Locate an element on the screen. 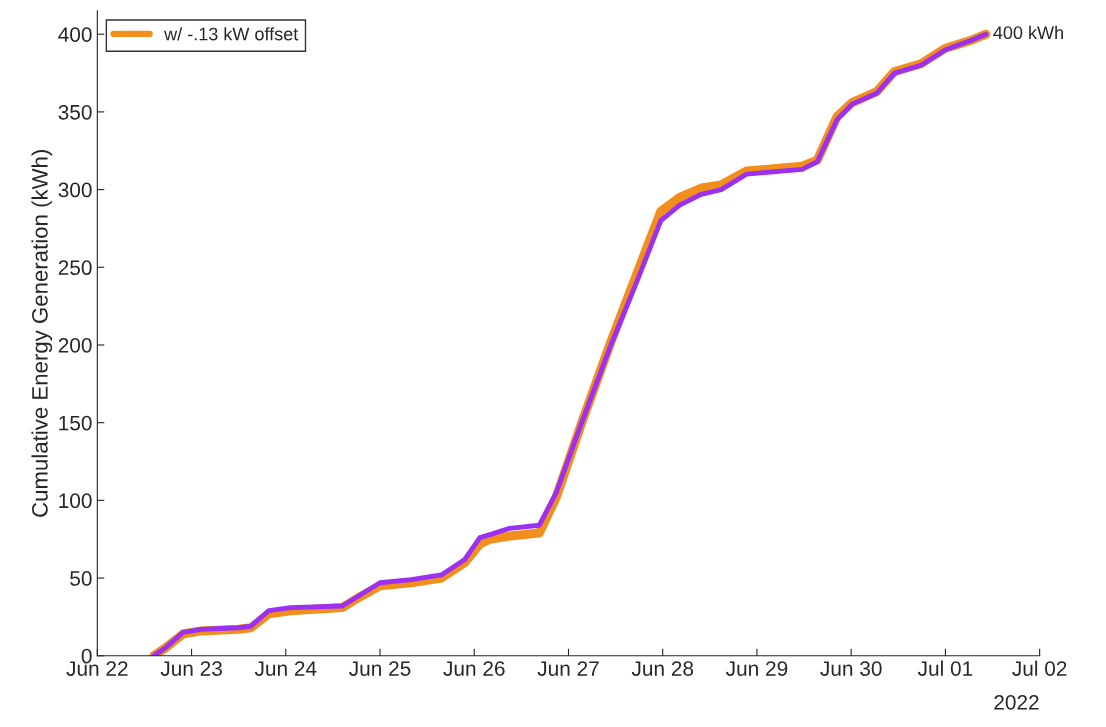 This screenshot has height=727, width=1106. x-tick-label: Jul 01 is located at coordinates (945, 668).